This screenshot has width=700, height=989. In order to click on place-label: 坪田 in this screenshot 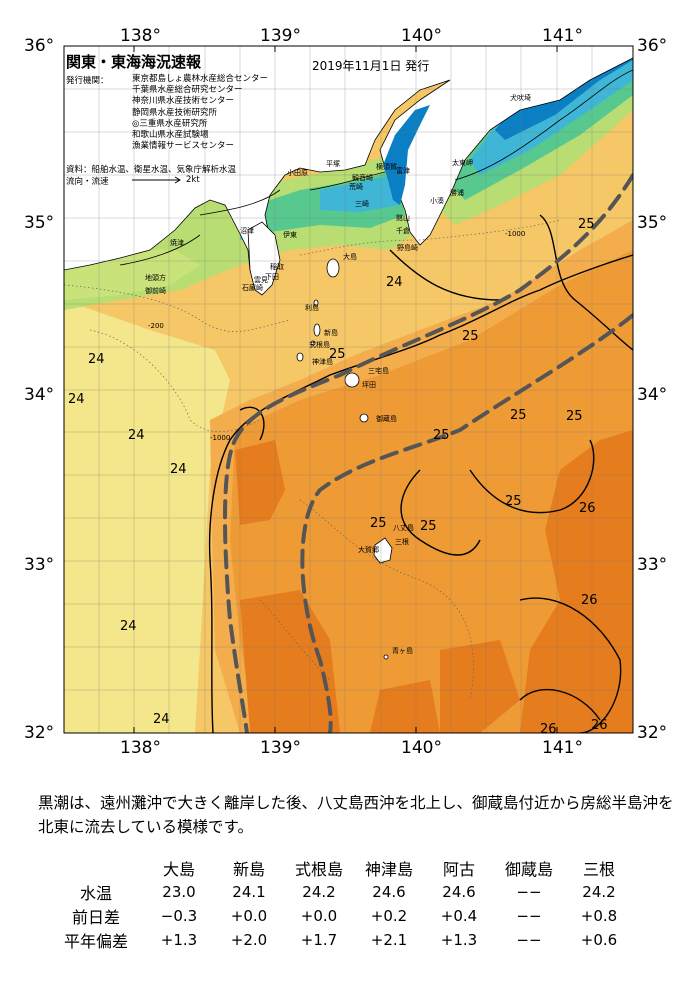, I will do `click(369, 385)`.